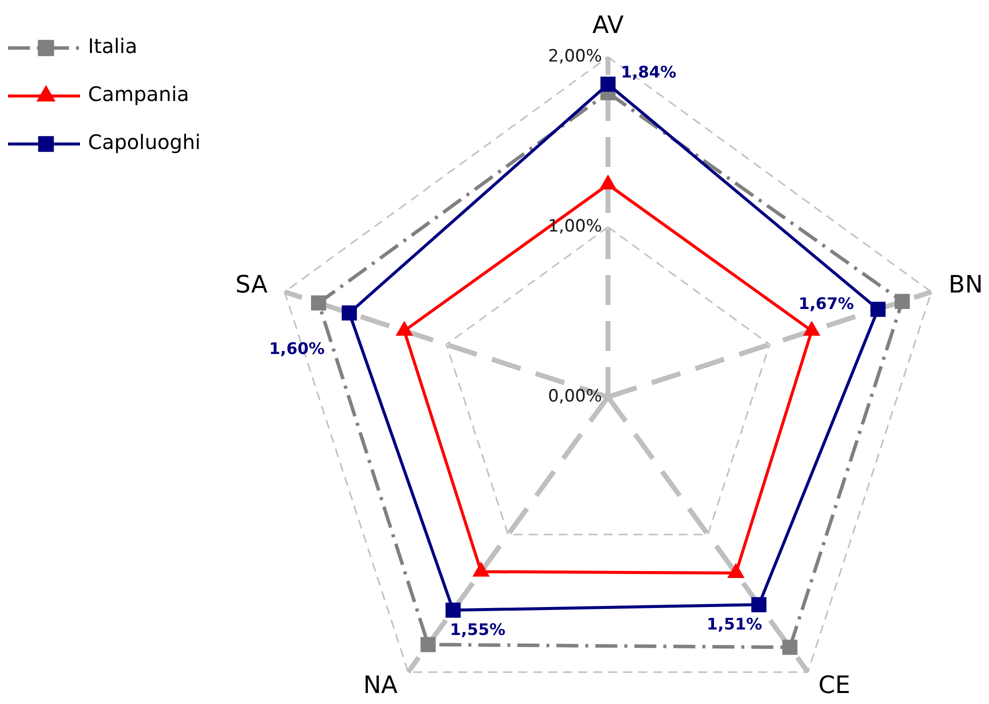 The image size is (989, 704). Describe the element at coordinates (826, 303) in the screenshot. I see `data-label: 1,67%` at that location.